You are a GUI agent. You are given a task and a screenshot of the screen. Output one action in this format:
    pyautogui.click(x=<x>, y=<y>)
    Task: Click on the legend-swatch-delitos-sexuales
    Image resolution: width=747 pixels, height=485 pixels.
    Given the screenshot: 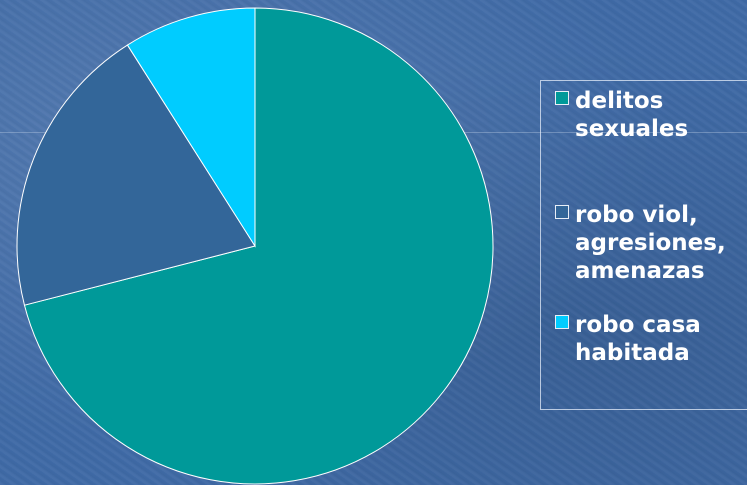 What is the action you would take?
    pyautogui.click(x=562, y=98)
    